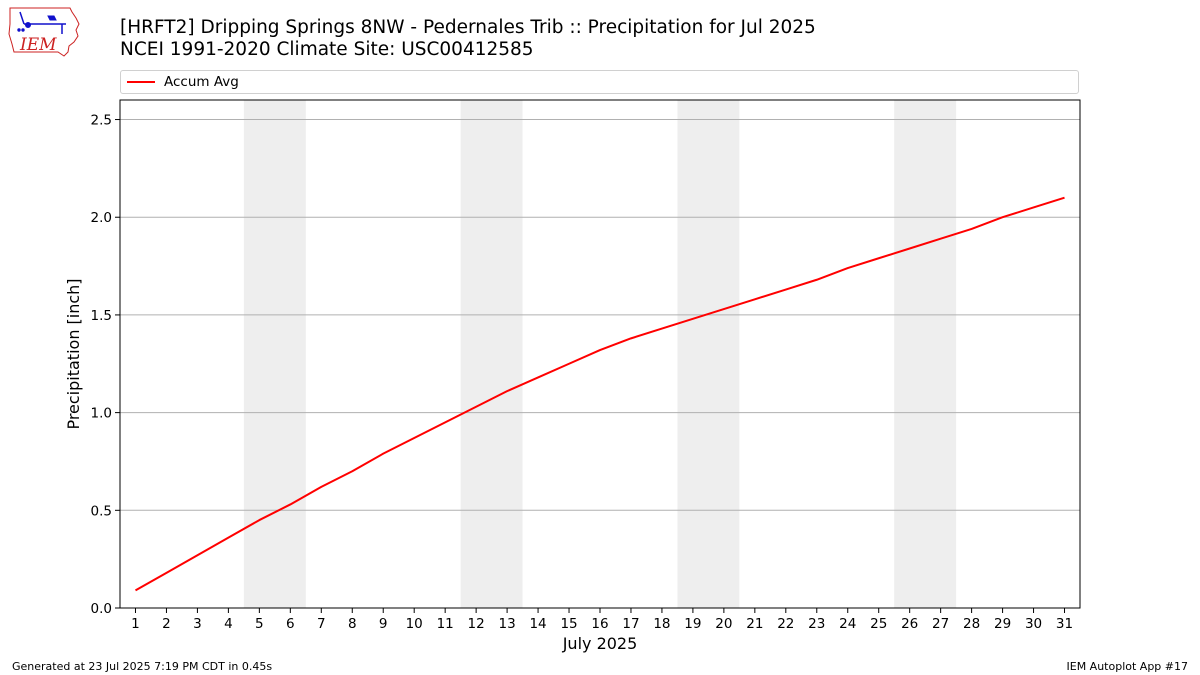 The width and height of the screenshot is (1200, 675). I want to click on x-tick-label: 26, so click(909, 624).